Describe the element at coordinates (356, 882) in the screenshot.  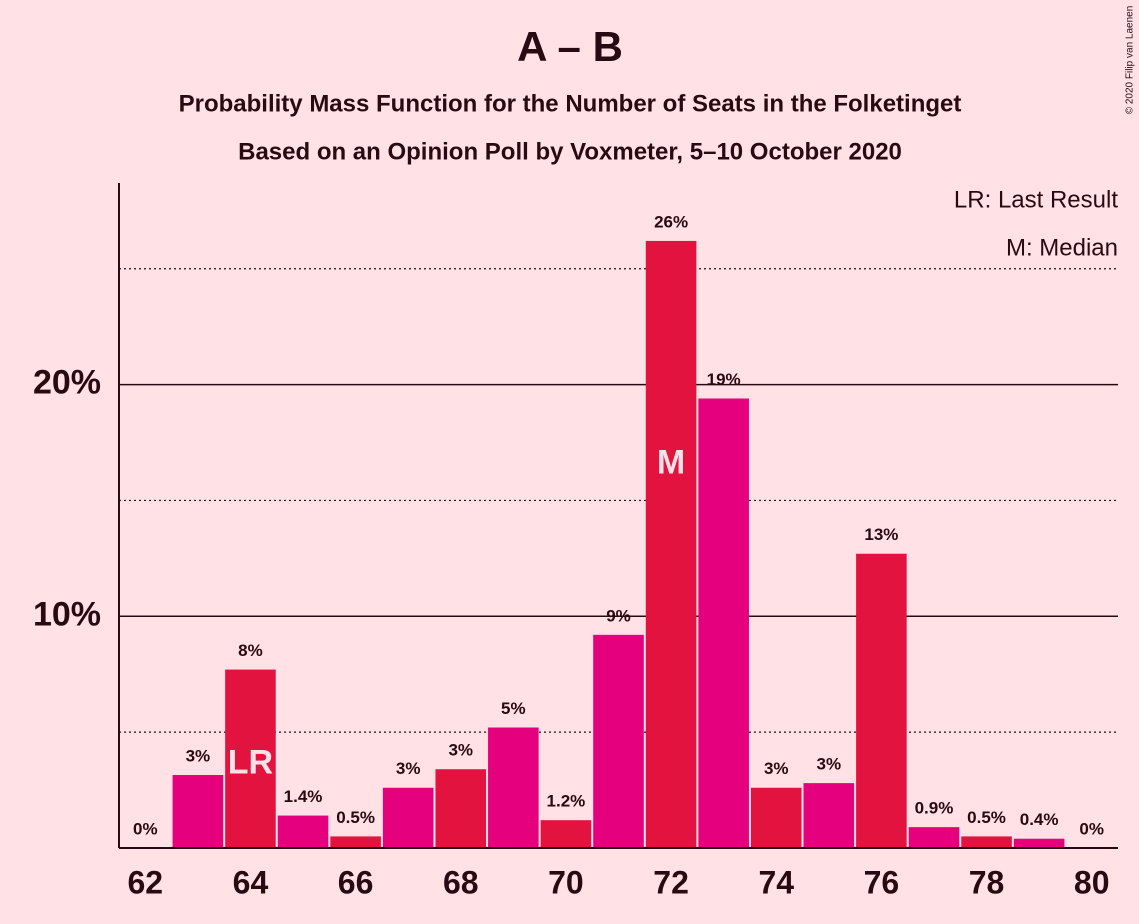
I see `x-tick-label: 66` at that location.